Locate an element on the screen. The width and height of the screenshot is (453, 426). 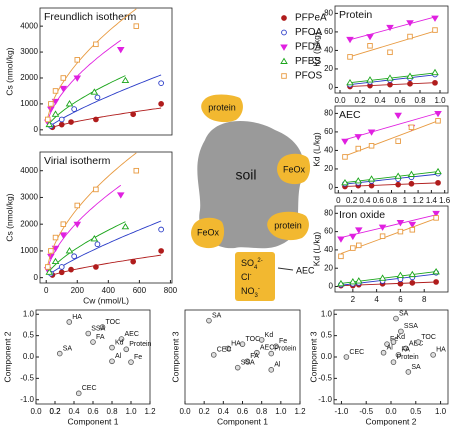
pca-label: TOC is located at coordinates (428, 337).